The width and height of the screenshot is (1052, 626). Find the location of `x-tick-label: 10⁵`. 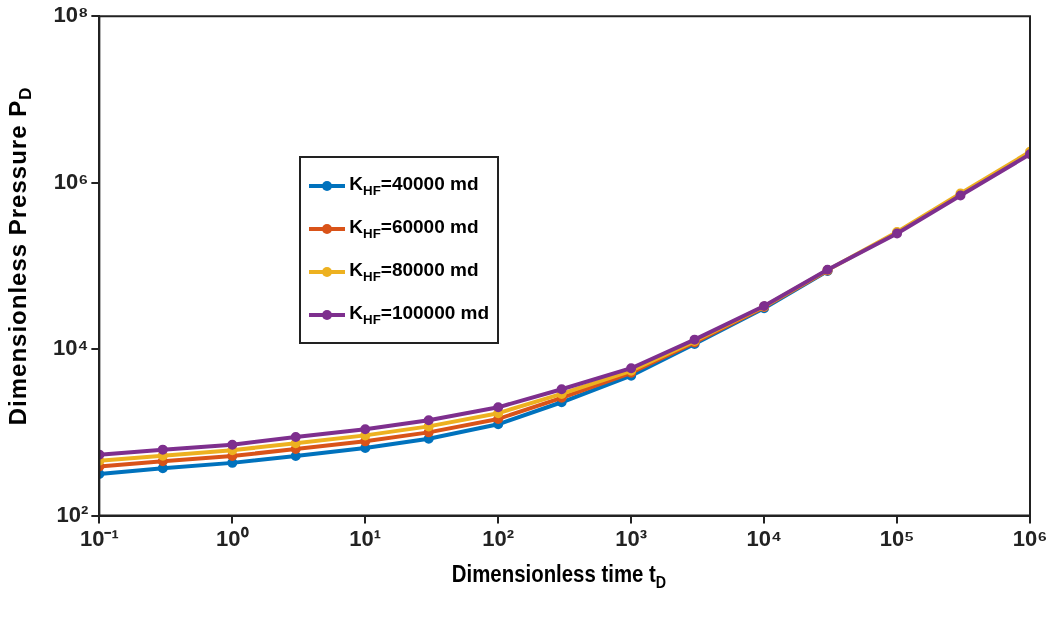

x-tick-label: 10⁵ is located at coordinates (897, 538).